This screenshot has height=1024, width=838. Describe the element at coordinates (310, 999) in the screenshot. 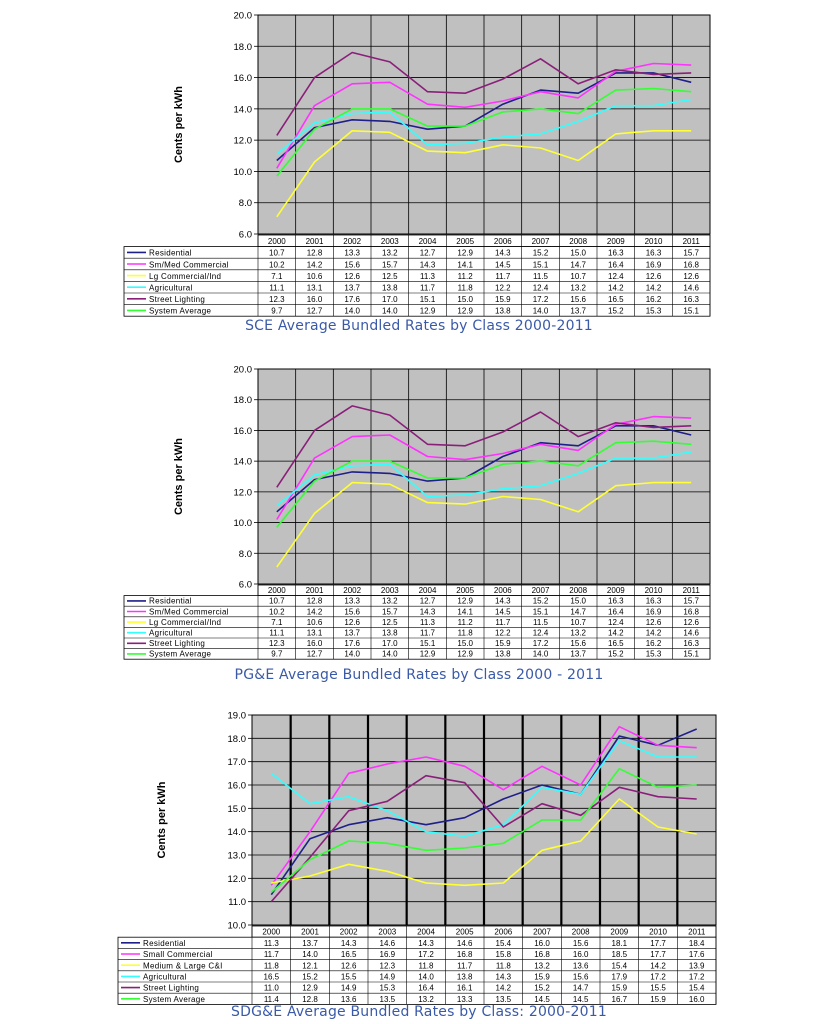

I see `data-label: 12.8` at that location.